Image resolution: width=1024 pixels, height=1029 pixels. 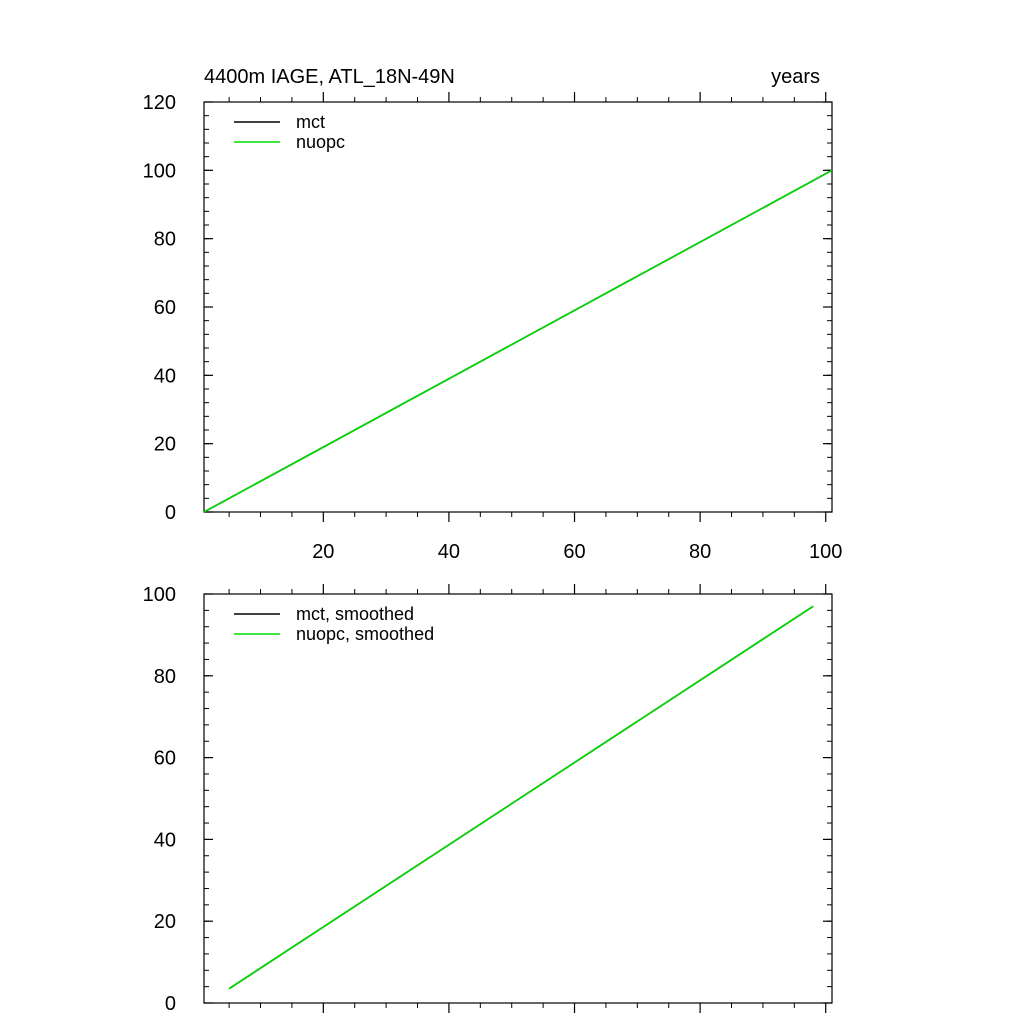 I want to click on x-tick-label: 20, so click(x=323, y=552).